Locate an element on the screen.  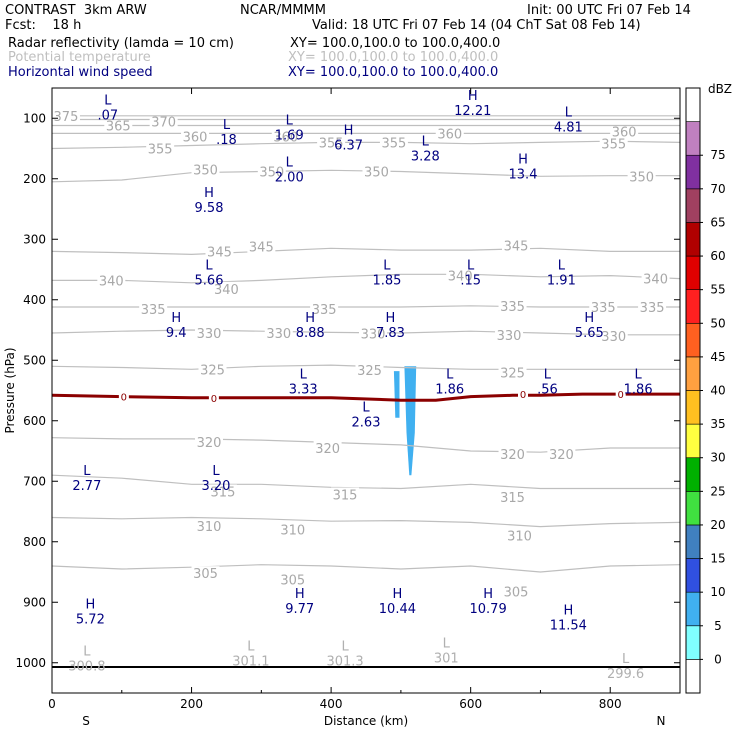
wind-extremum-marker-7: L is located at coordinates (290, 163).